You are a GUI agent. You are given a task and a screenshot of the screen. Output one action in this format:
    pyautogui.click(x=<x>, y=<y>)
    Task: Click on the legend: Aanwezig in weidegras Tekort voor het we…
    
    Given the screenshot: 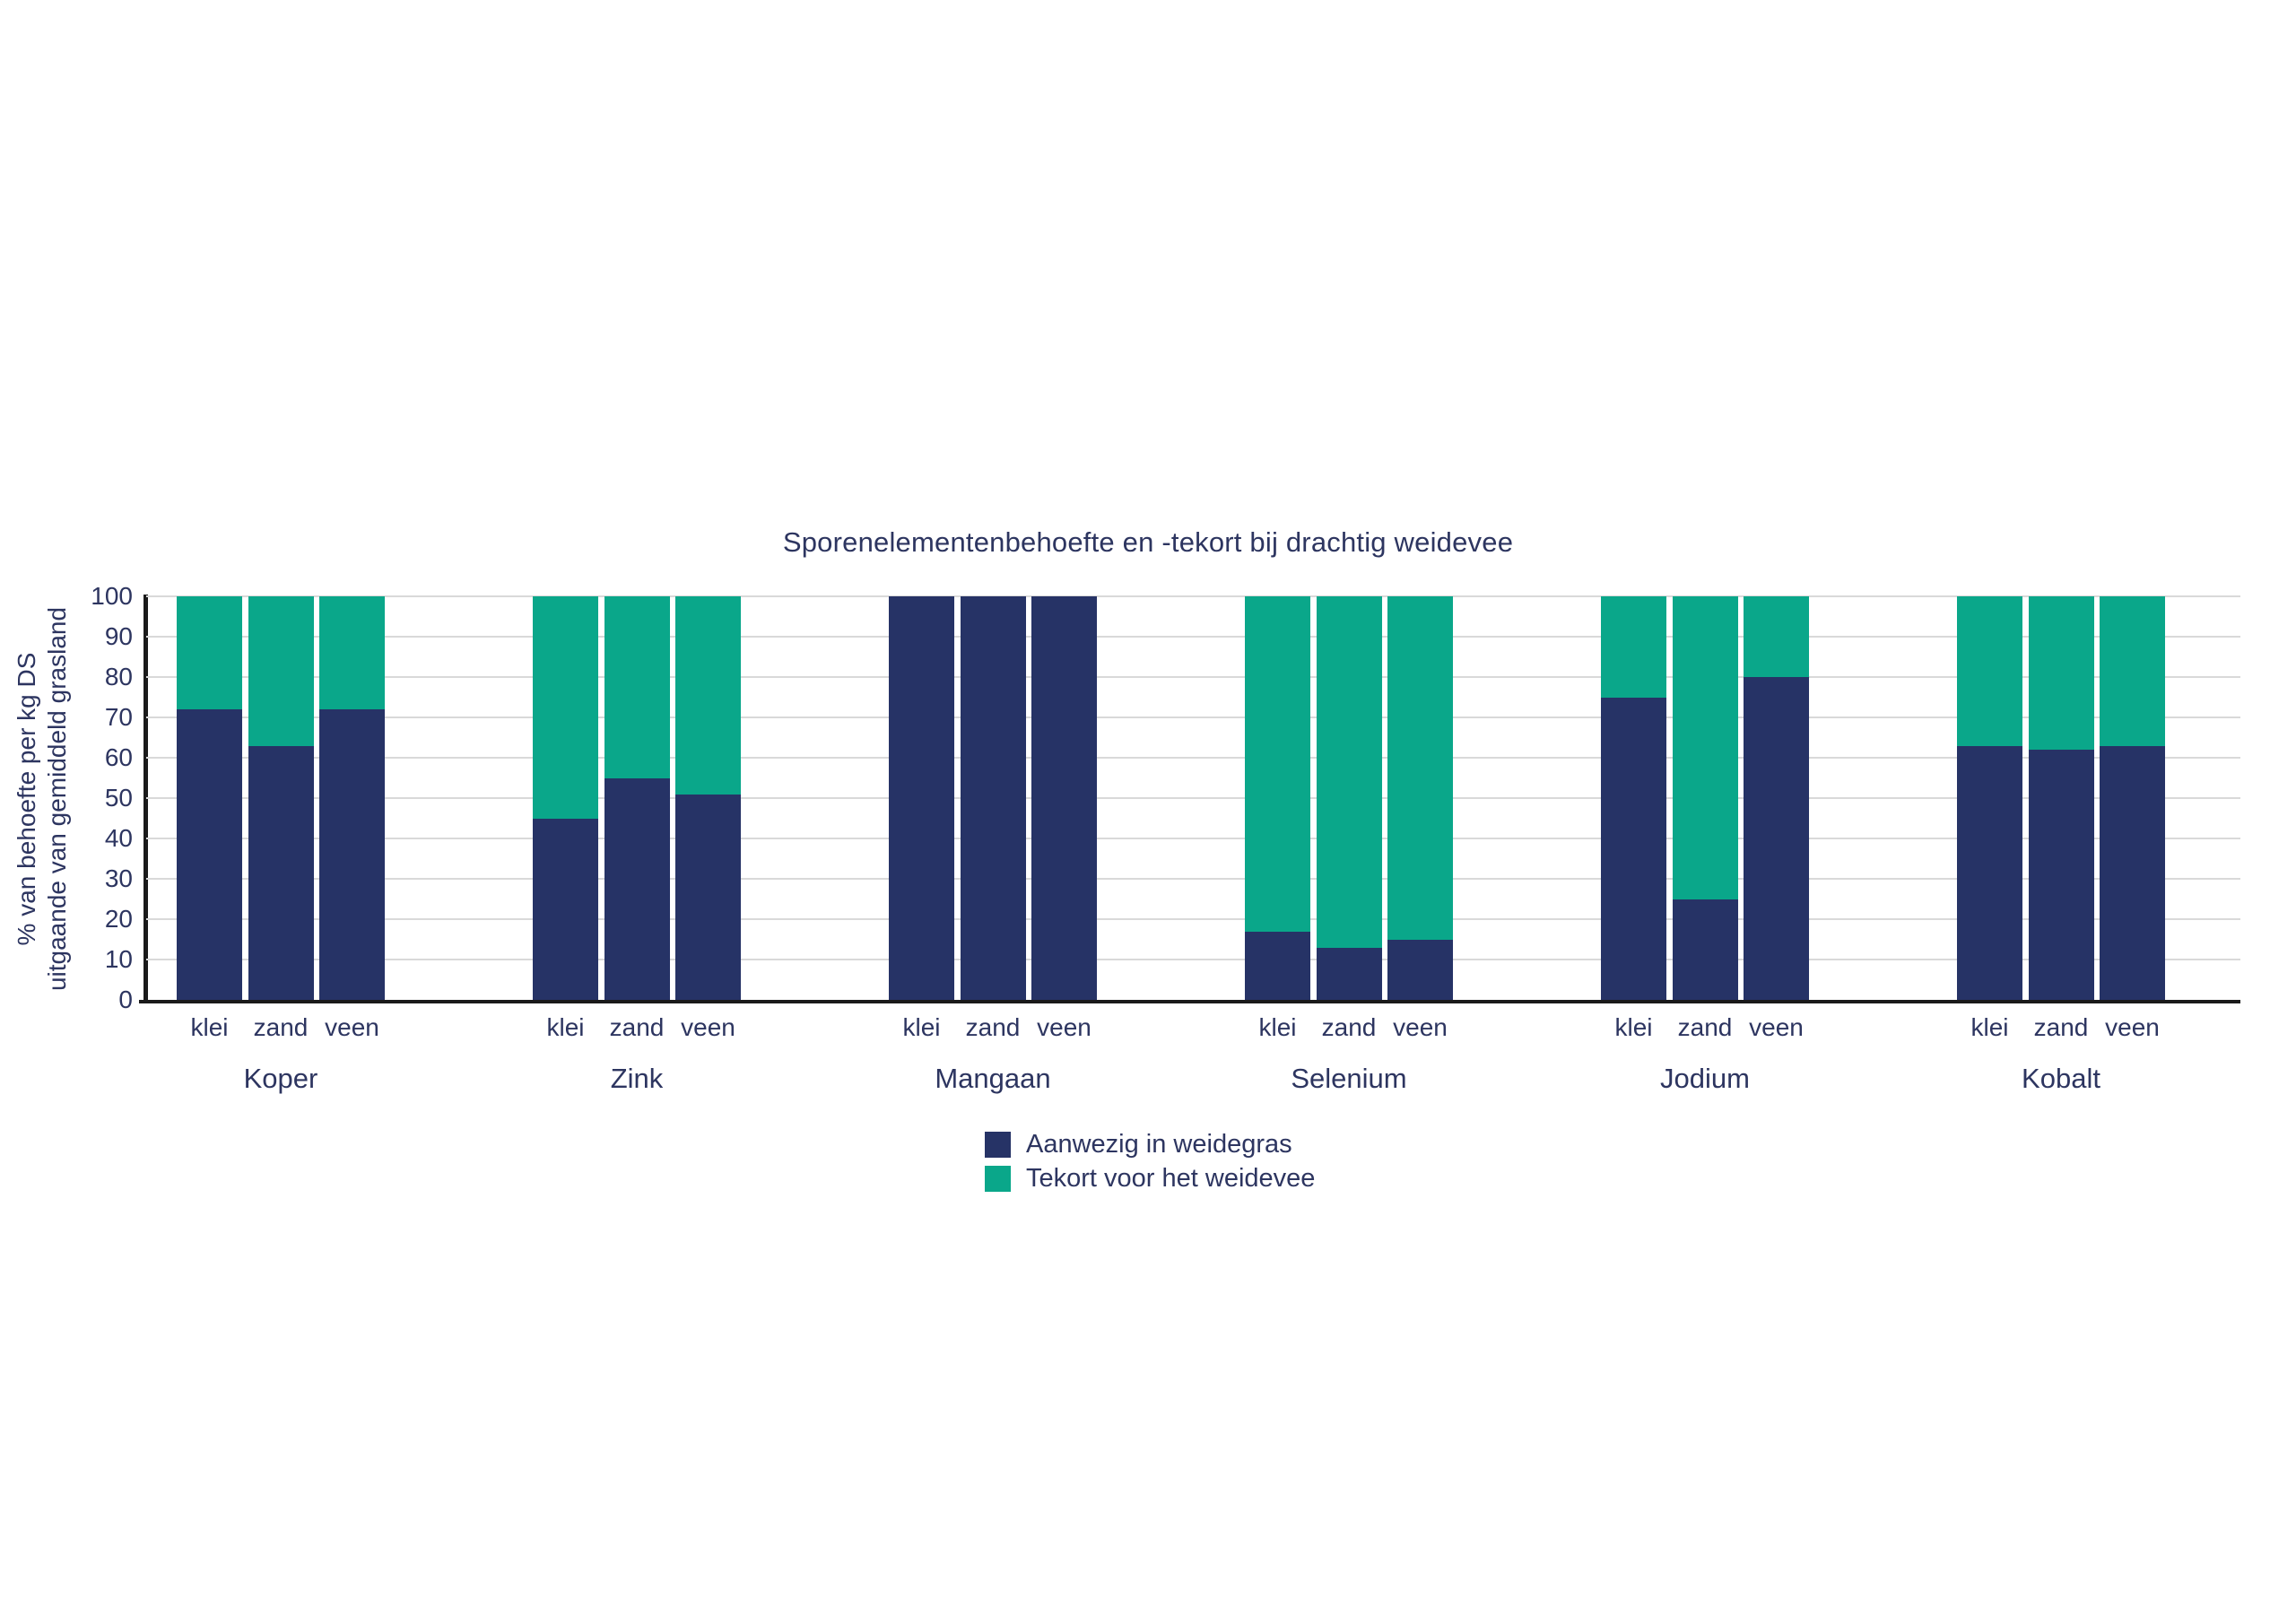 What is the action you would take?
    pyautogui.click(x=1150, y=1166)
    